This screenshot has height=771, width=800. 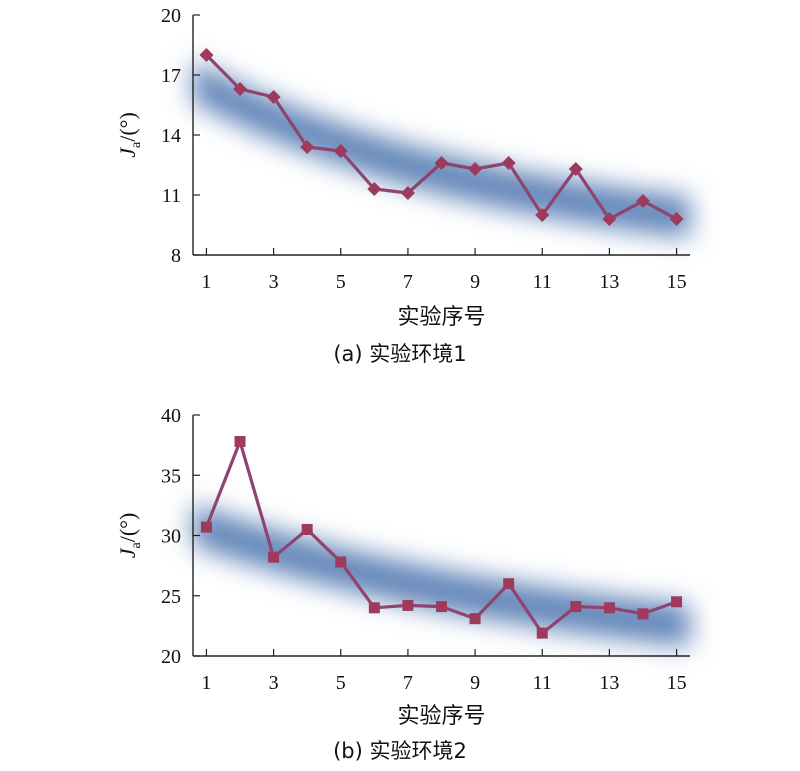 What do you see at coordinates (176, 256) in the screenshot?
I see `y-tick-label: 8` at bounding box center [176, 256].